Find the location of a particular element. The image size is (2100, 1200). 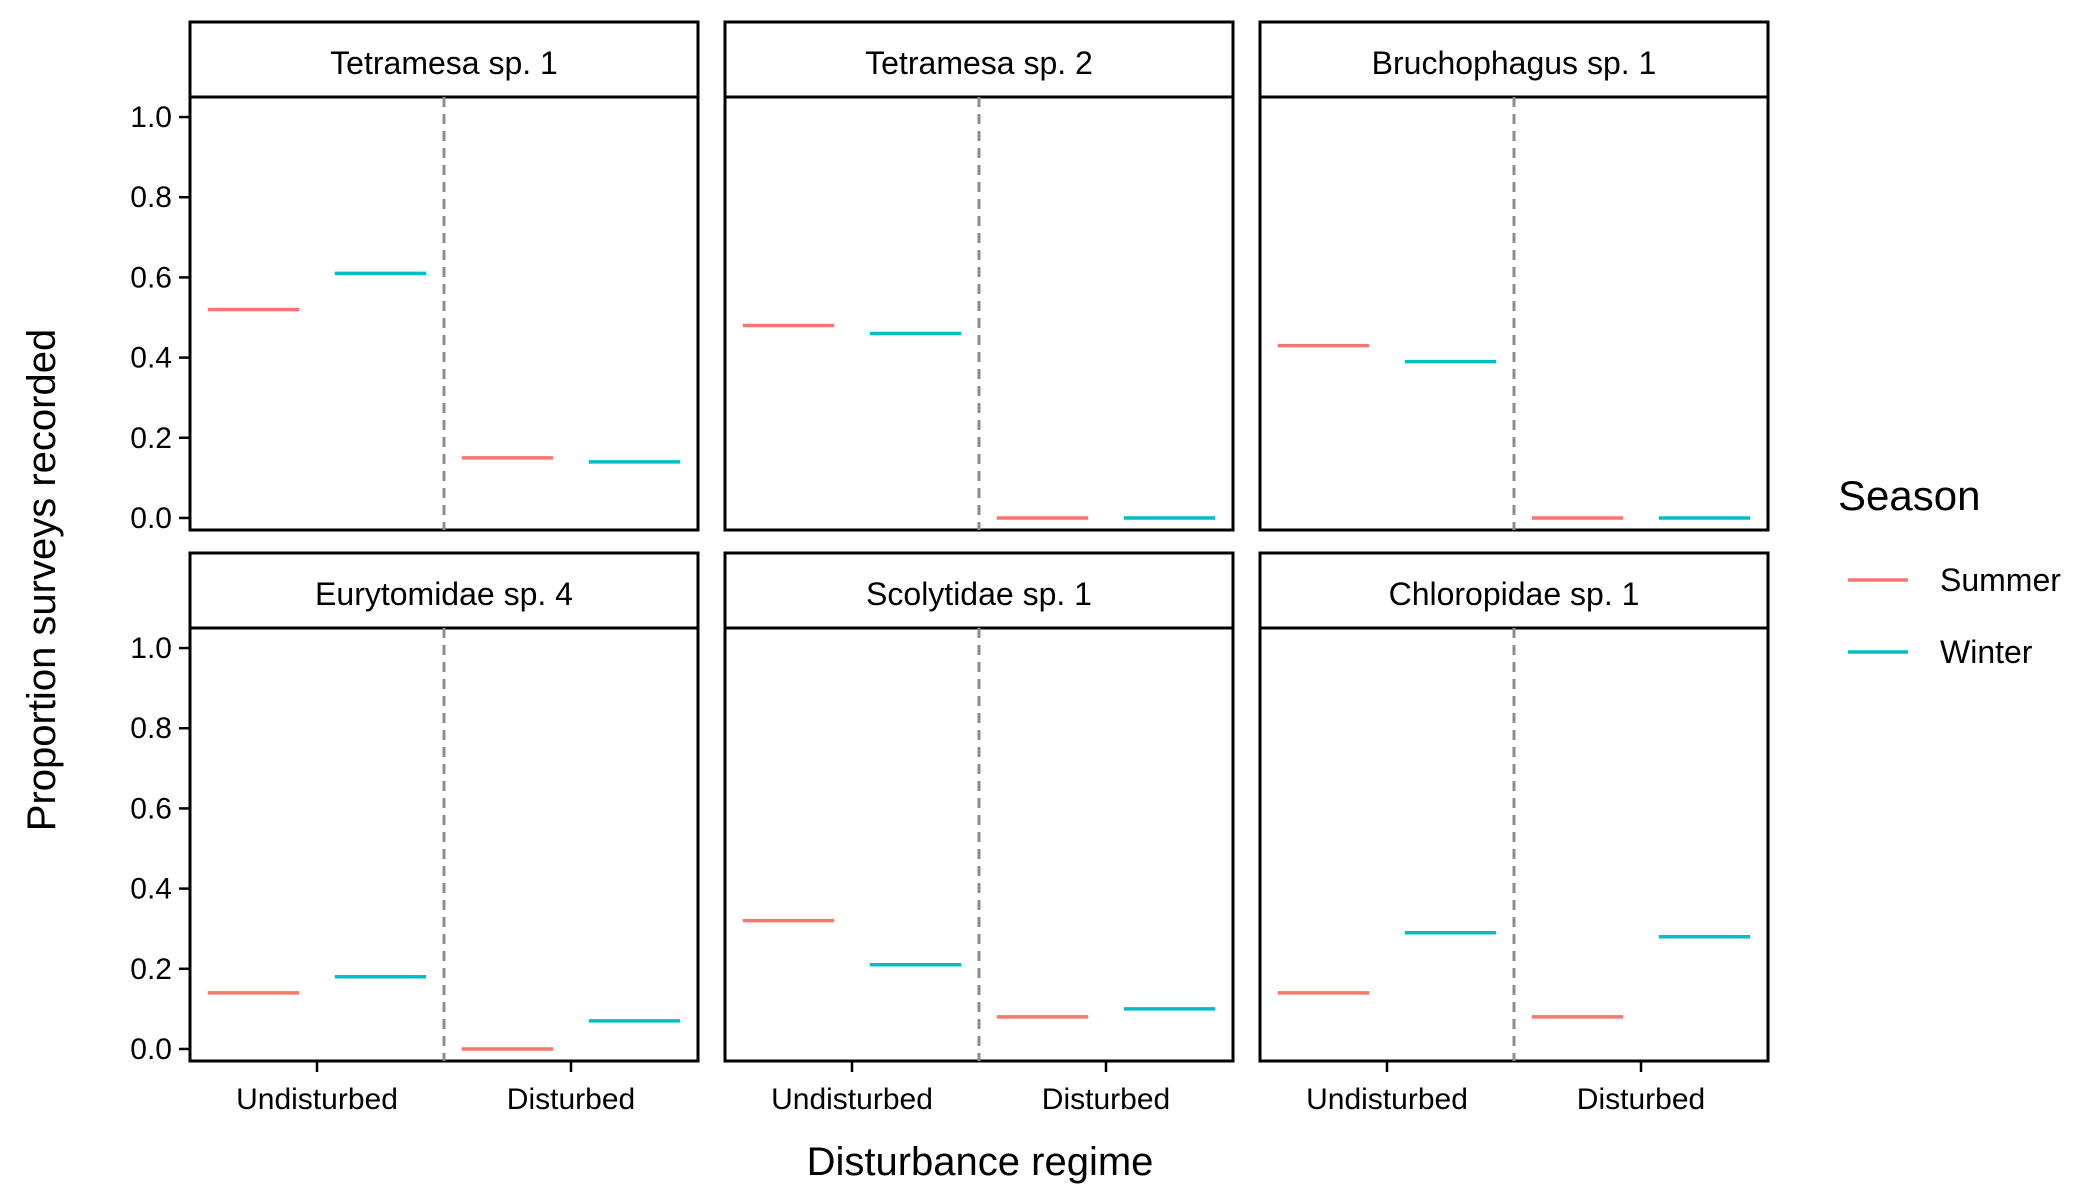

facet-title: Scolytidae sp. 1 is located at coordinates (979, 594).